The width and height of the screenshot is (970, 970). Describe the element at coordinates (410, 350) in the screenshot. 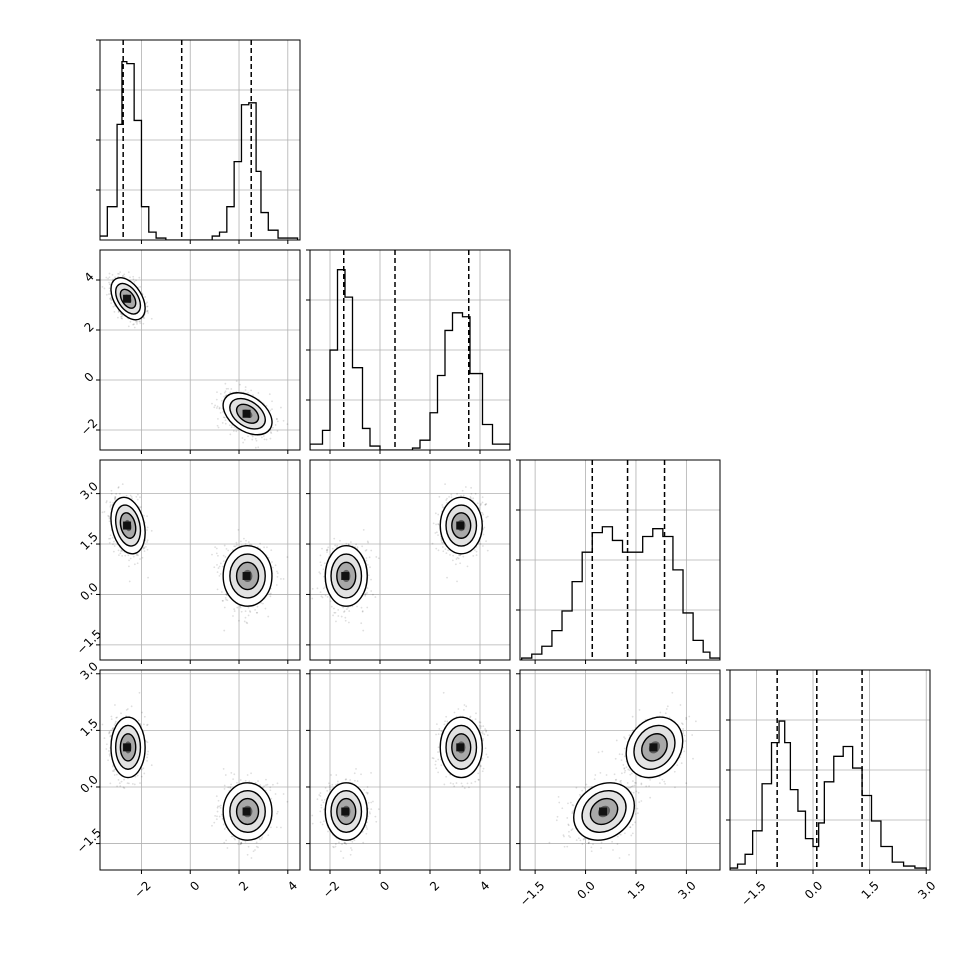

I see `panel-frame` at that location.